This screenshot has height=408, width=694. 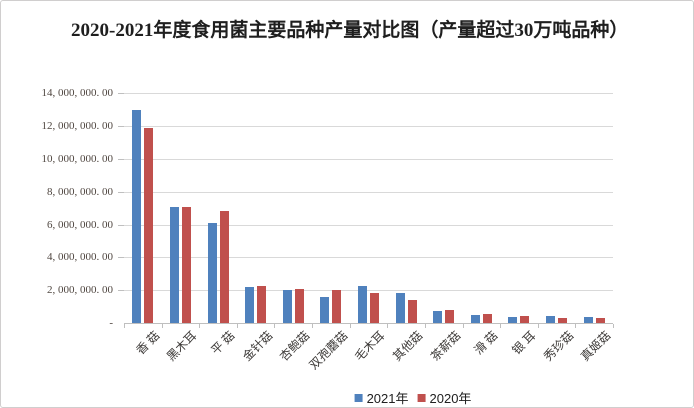 What do you see at coordinates (445, 346) in the screenshot?
I see `x-axis-label: 茶薪菇` at bounding box center [445, 346].